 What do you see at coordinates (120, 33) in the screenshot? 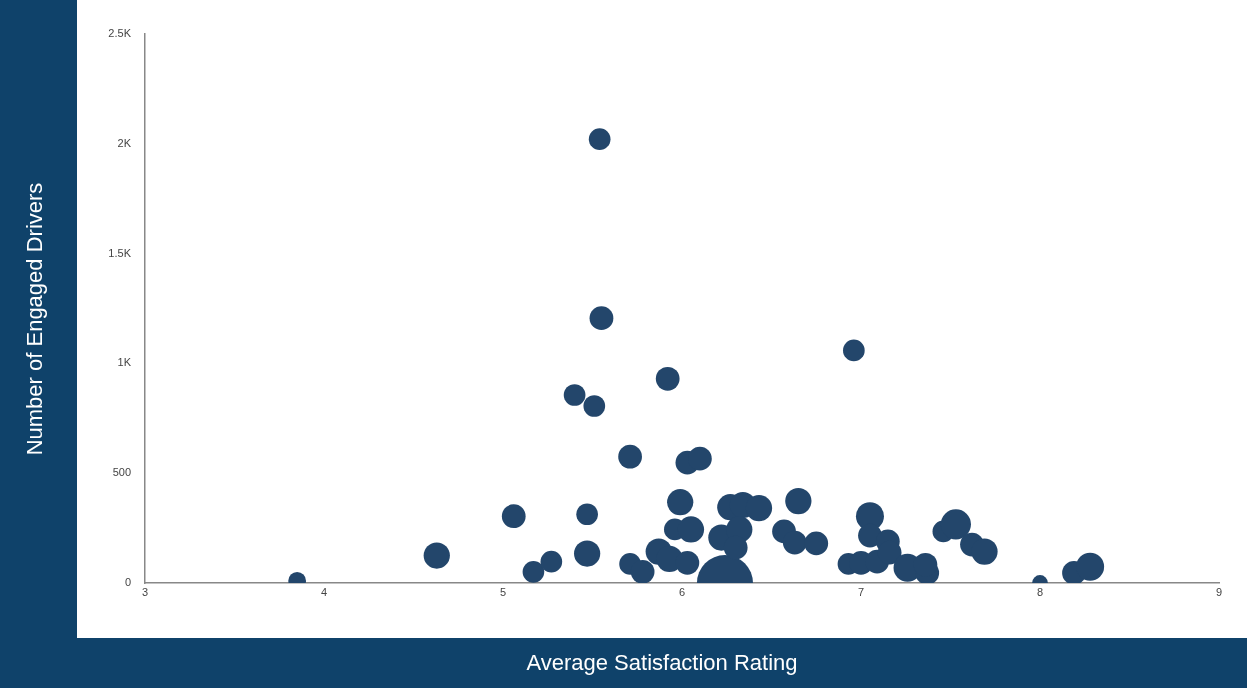
I see `y-tick-label: 2.5K` at bounding box center [120, 33].